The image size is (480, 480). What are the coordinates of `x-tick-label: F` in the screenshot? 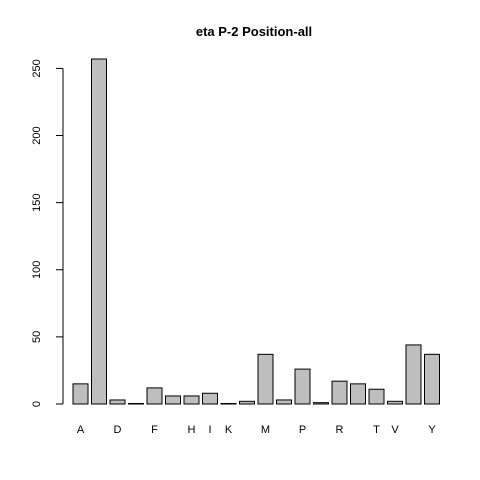 It's located at (154, 430).